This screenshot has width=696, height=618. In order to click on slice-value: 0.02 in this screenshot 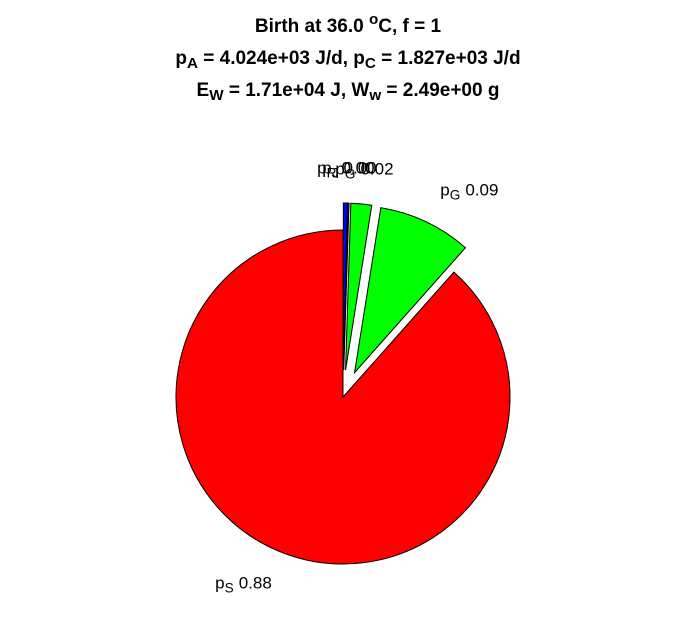, I will do `click(376, 169)`.